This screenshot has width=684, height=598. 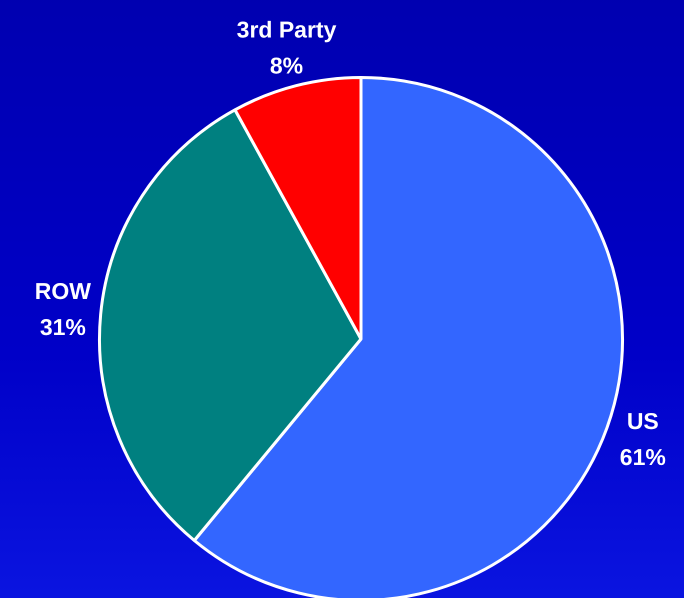 I want to click on data-label: 31%, so click(x=63, y=327).